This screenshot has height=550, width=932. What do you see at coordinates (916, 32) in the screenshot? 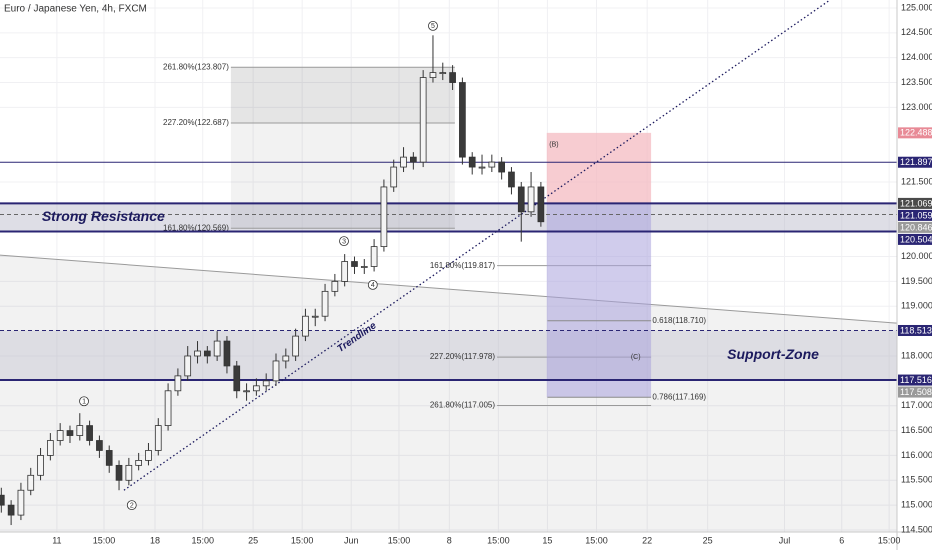
I see `y-tick-label: 124.500` at bounding box center [916, 32].